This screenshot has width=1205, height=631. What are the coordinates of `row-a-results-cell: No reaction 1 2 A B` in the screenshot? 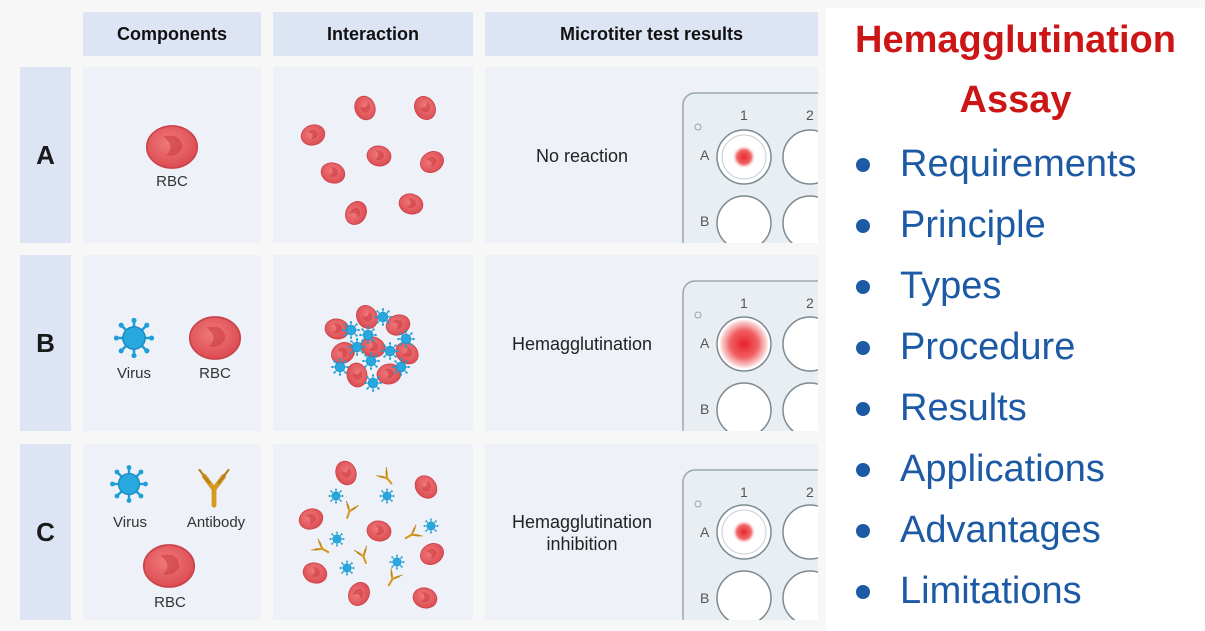 It's located at (651, 155).